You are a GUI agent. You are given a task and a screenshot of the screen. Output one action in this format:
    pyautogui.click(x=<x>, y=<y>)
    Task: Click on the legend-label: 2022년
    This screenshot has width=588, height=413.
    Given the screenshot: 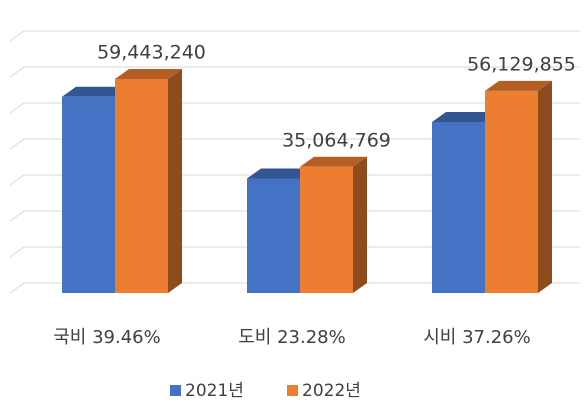 What is the action you would take?
    pyautogui.click(x=331, y=391)
    